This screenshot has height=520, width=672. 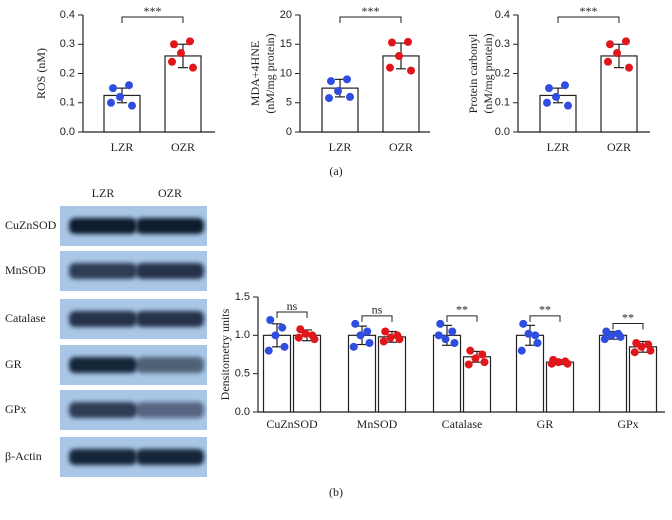 What do you see at coordinates (286, 73) in the screenshot?
I see `y-tick-label: 10` at bounding box center [286, 73].